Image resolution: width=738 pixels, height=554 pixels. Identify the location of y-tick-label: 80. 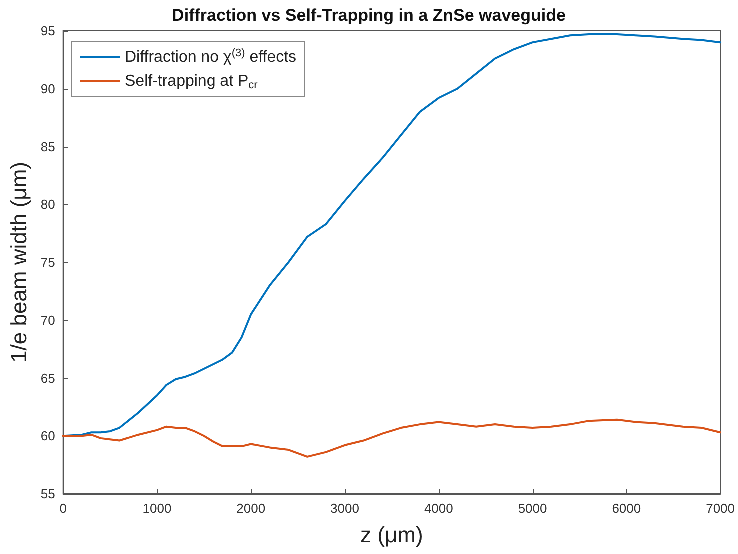
(48, 204).